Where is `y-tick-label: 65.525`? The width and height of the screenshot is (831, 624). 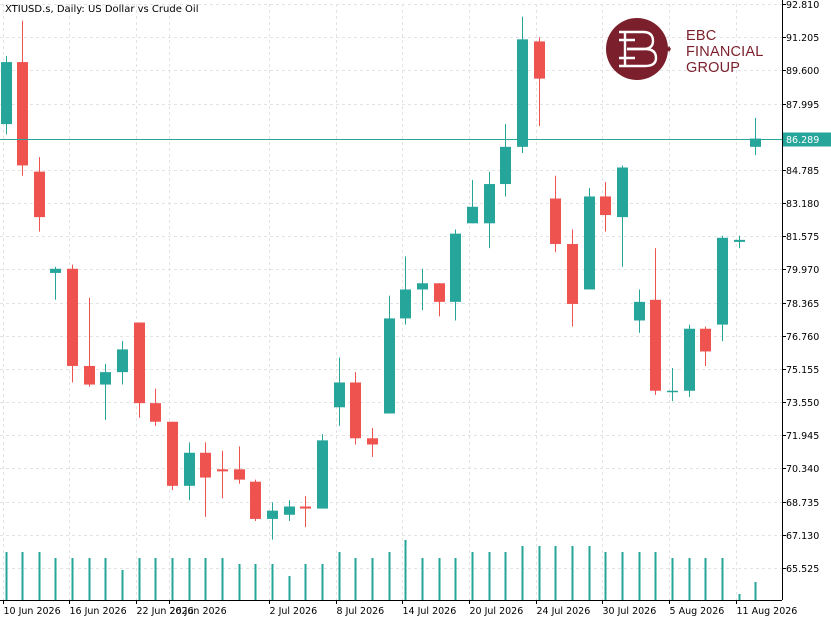
y-tick-label: 65.525 is located at coordinates (802, 569).